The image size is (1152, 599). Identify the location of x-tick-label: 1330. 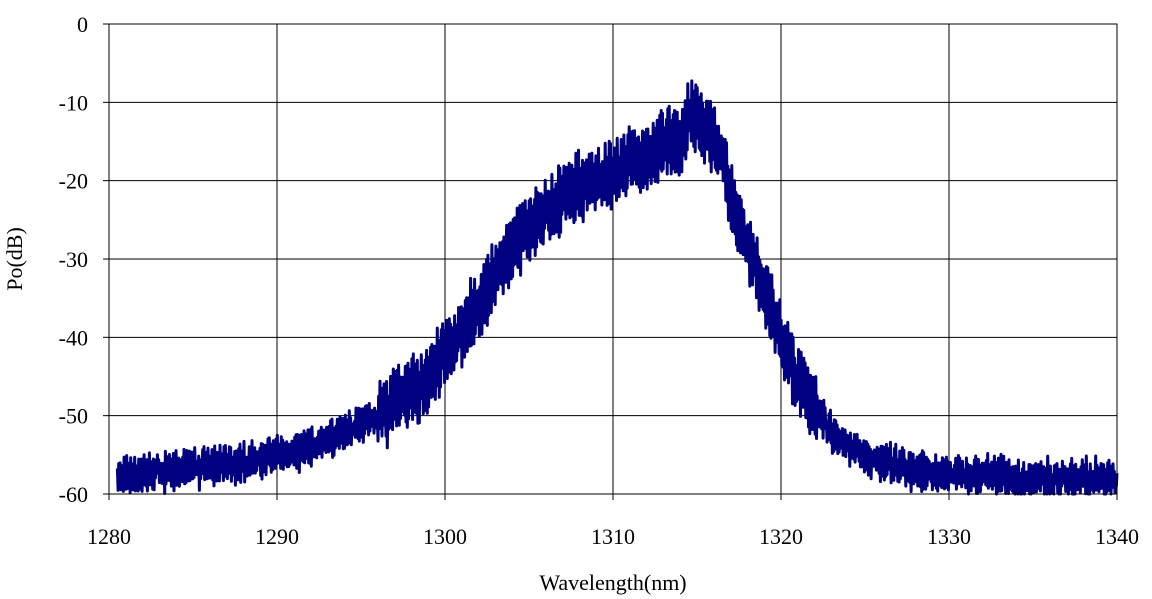
(949, 536).